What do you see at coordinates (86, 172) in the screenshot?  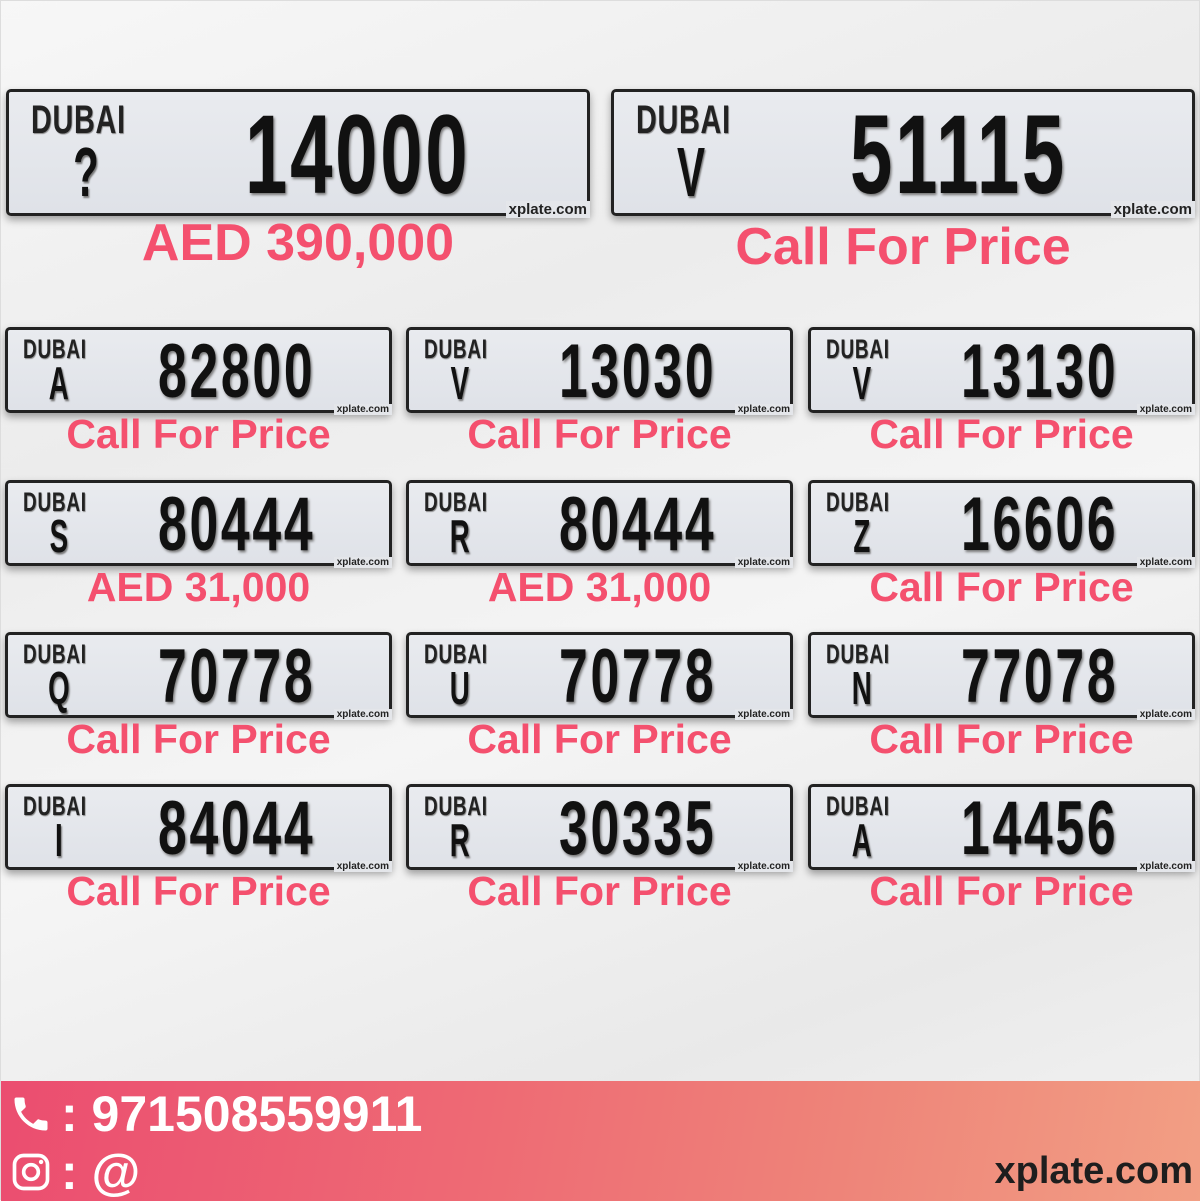 I see `plate-code: ?` at bounding box center [86, 172].